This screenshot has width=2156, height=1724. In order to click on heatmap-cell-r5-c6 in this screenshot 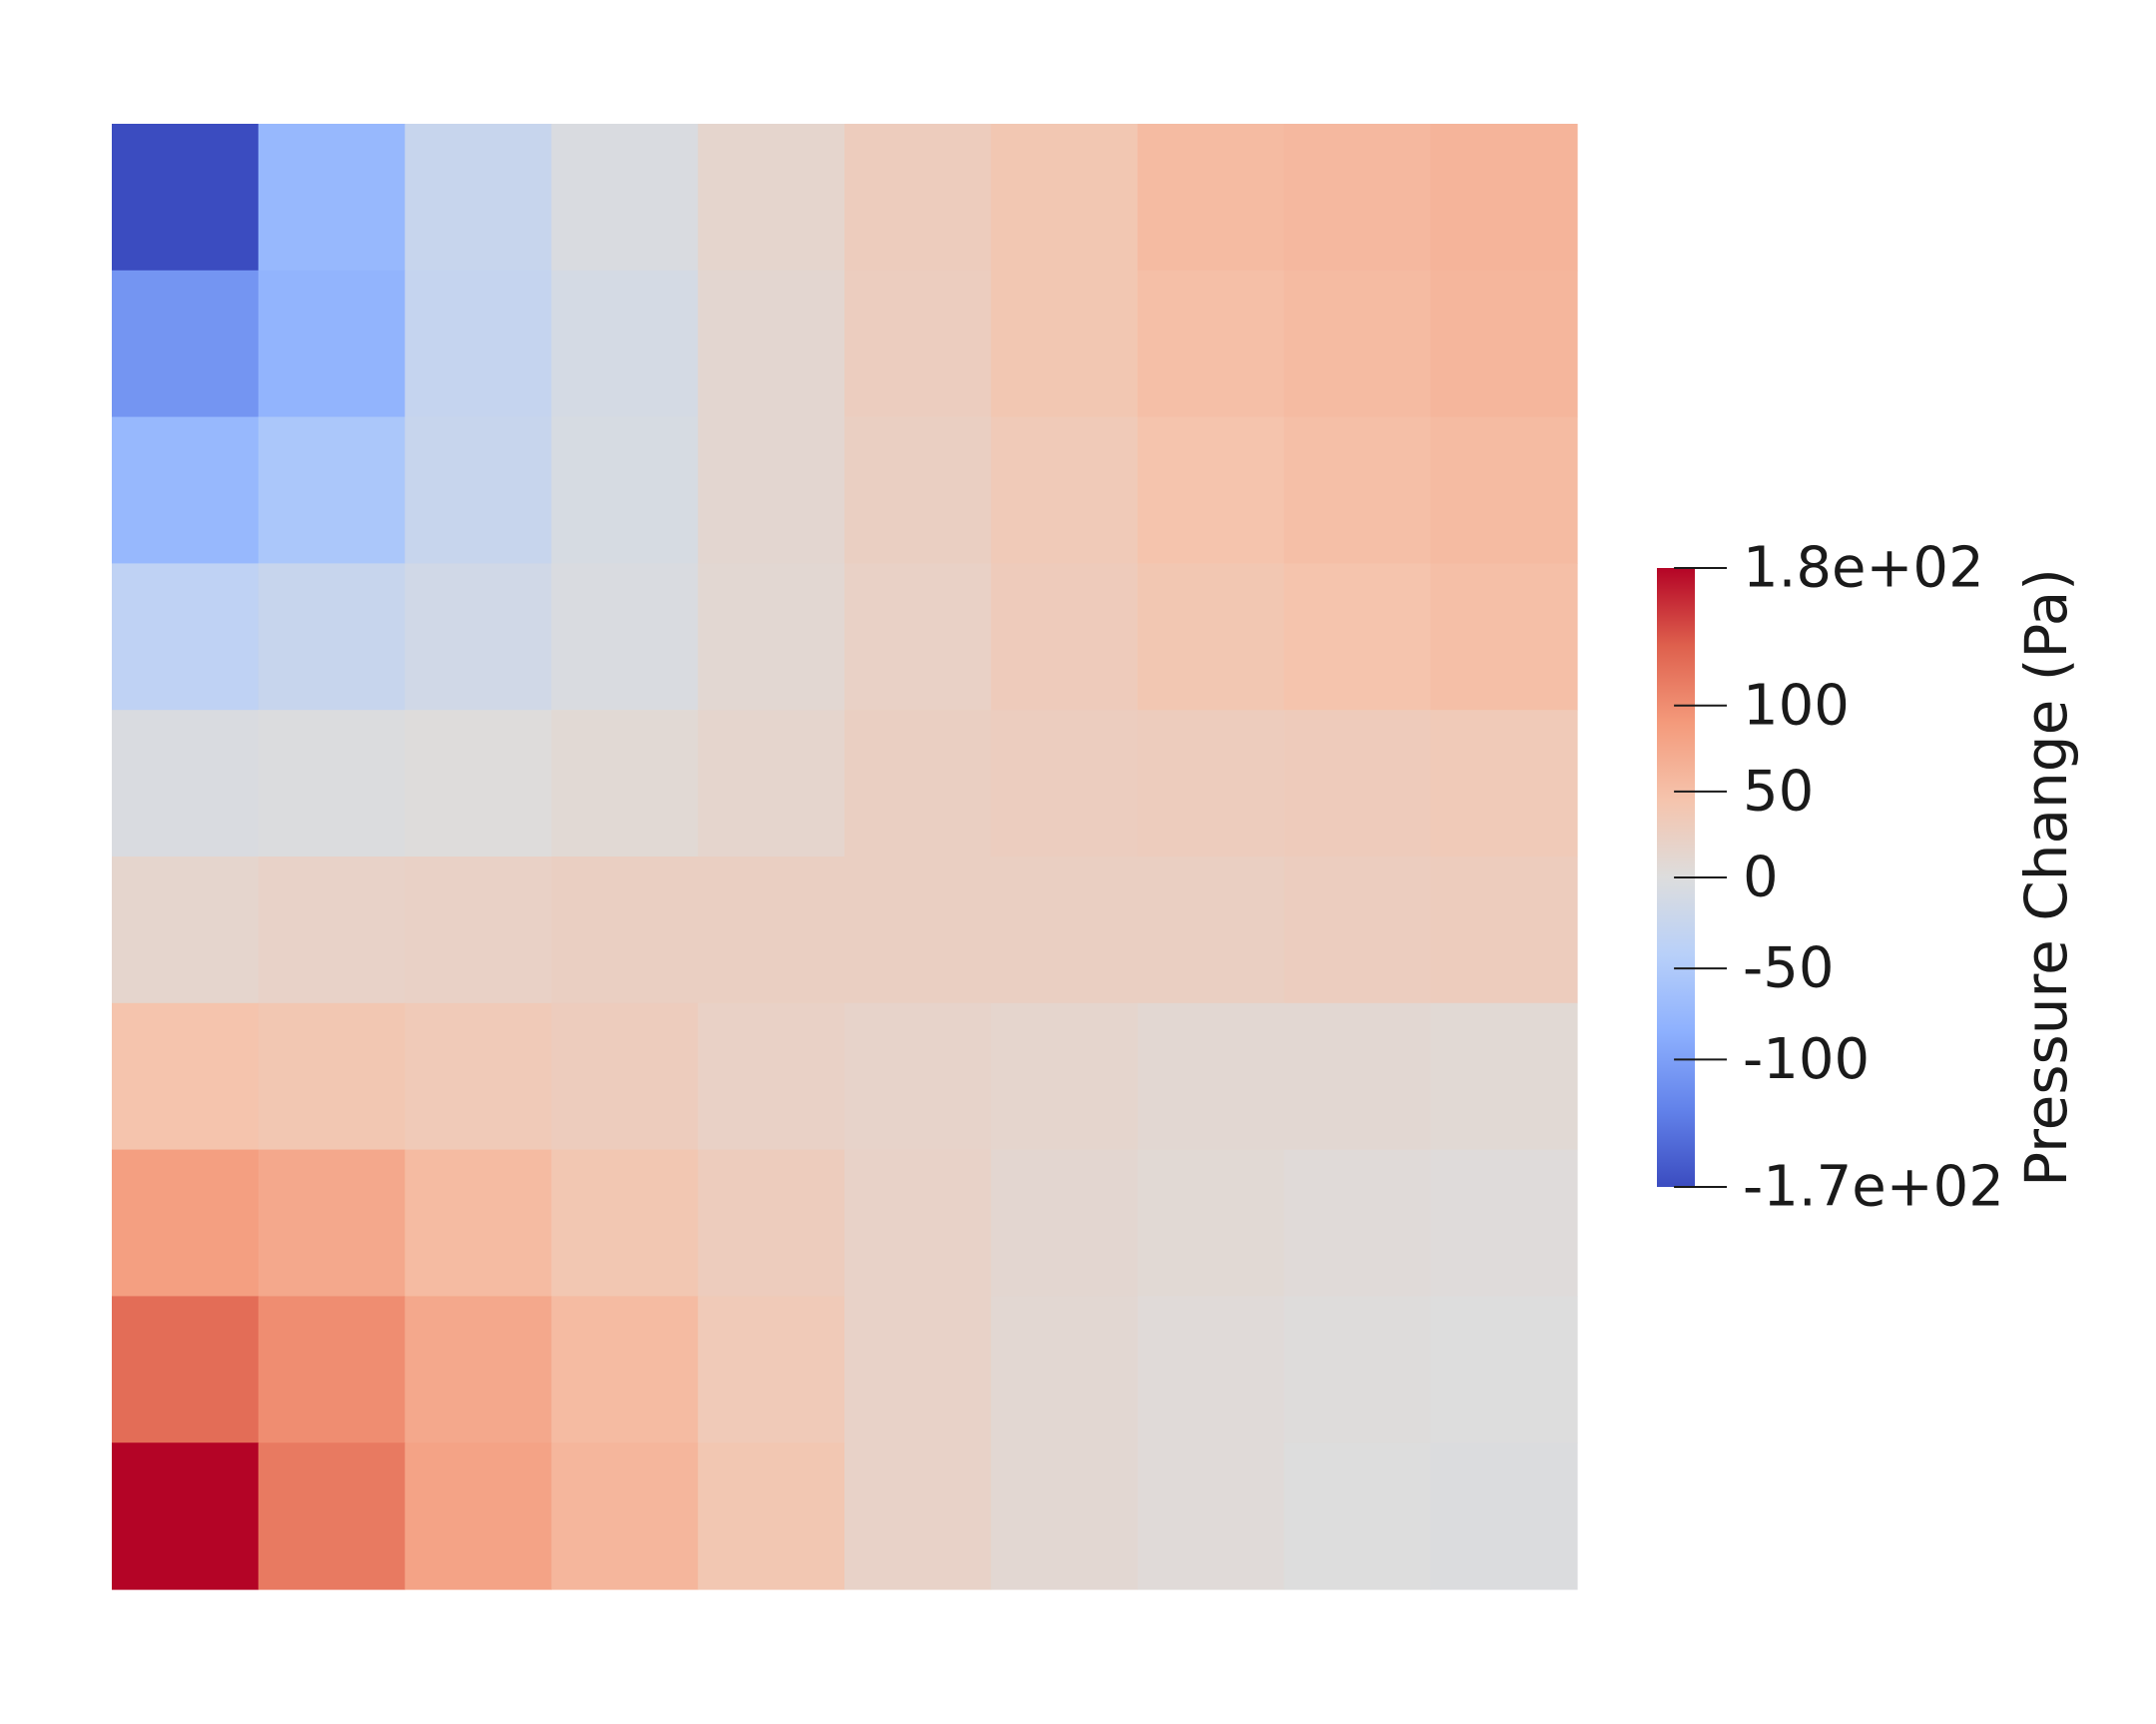, I will do `click(1064, 930)`.